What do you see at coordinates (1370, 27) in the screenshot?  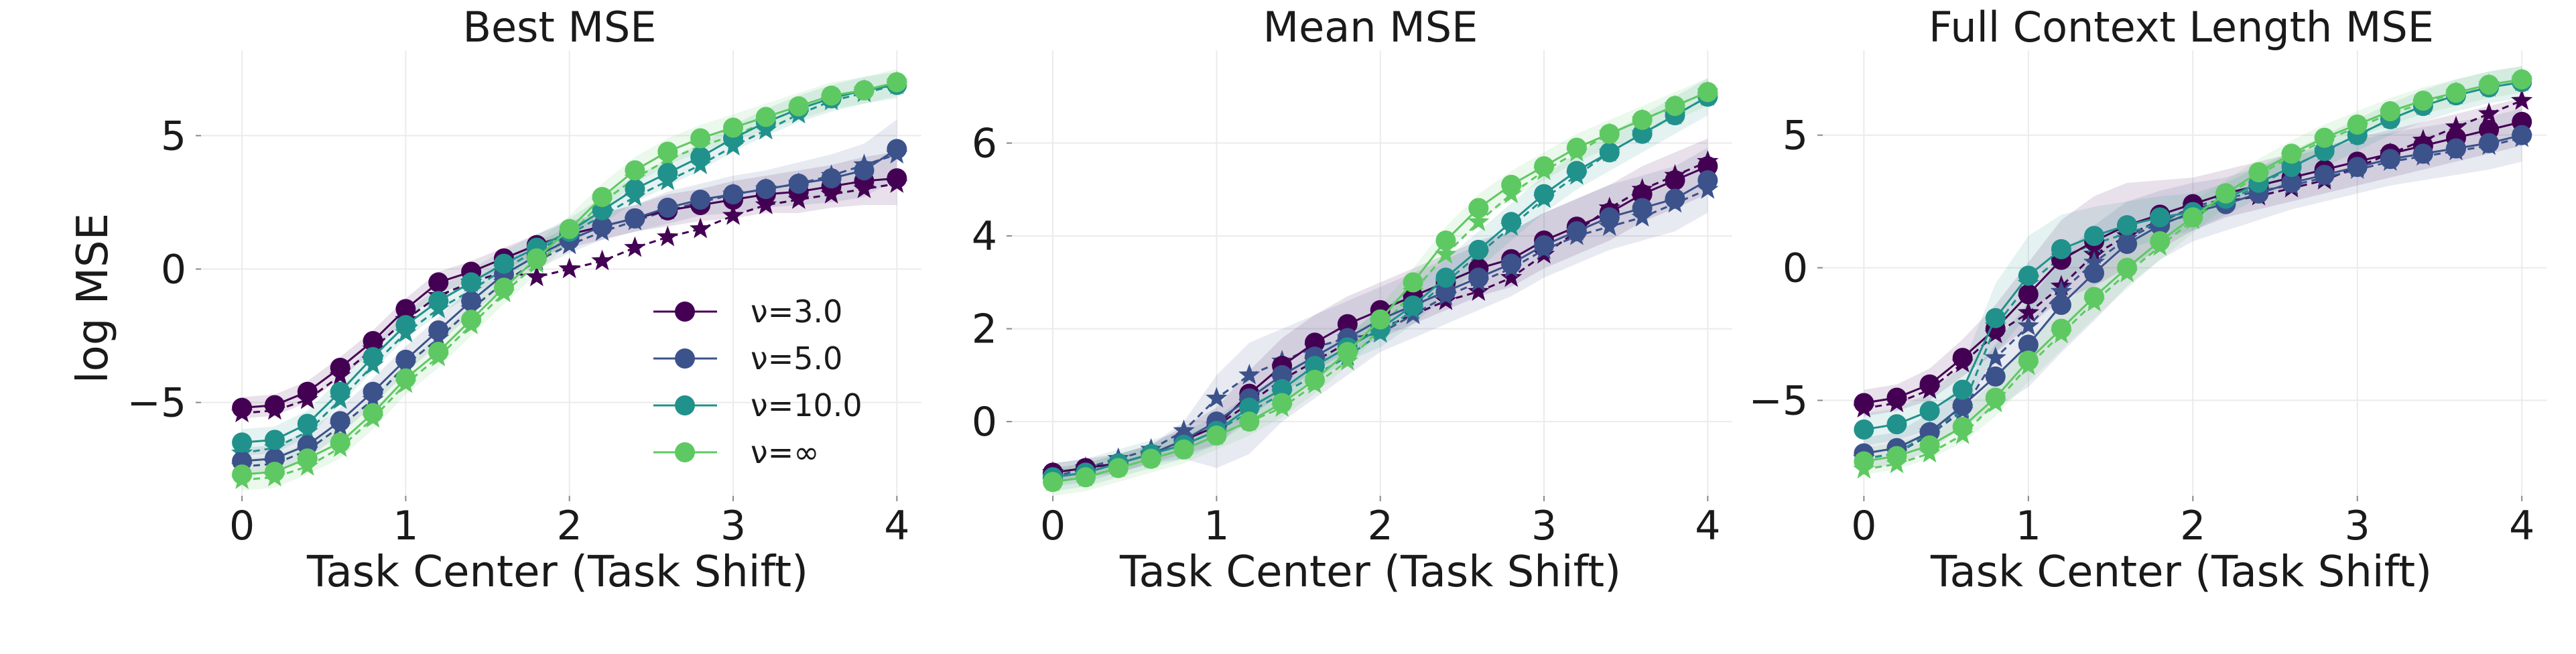 I see `chart-title: Mean MSE` at bounding box center [1370, 27].